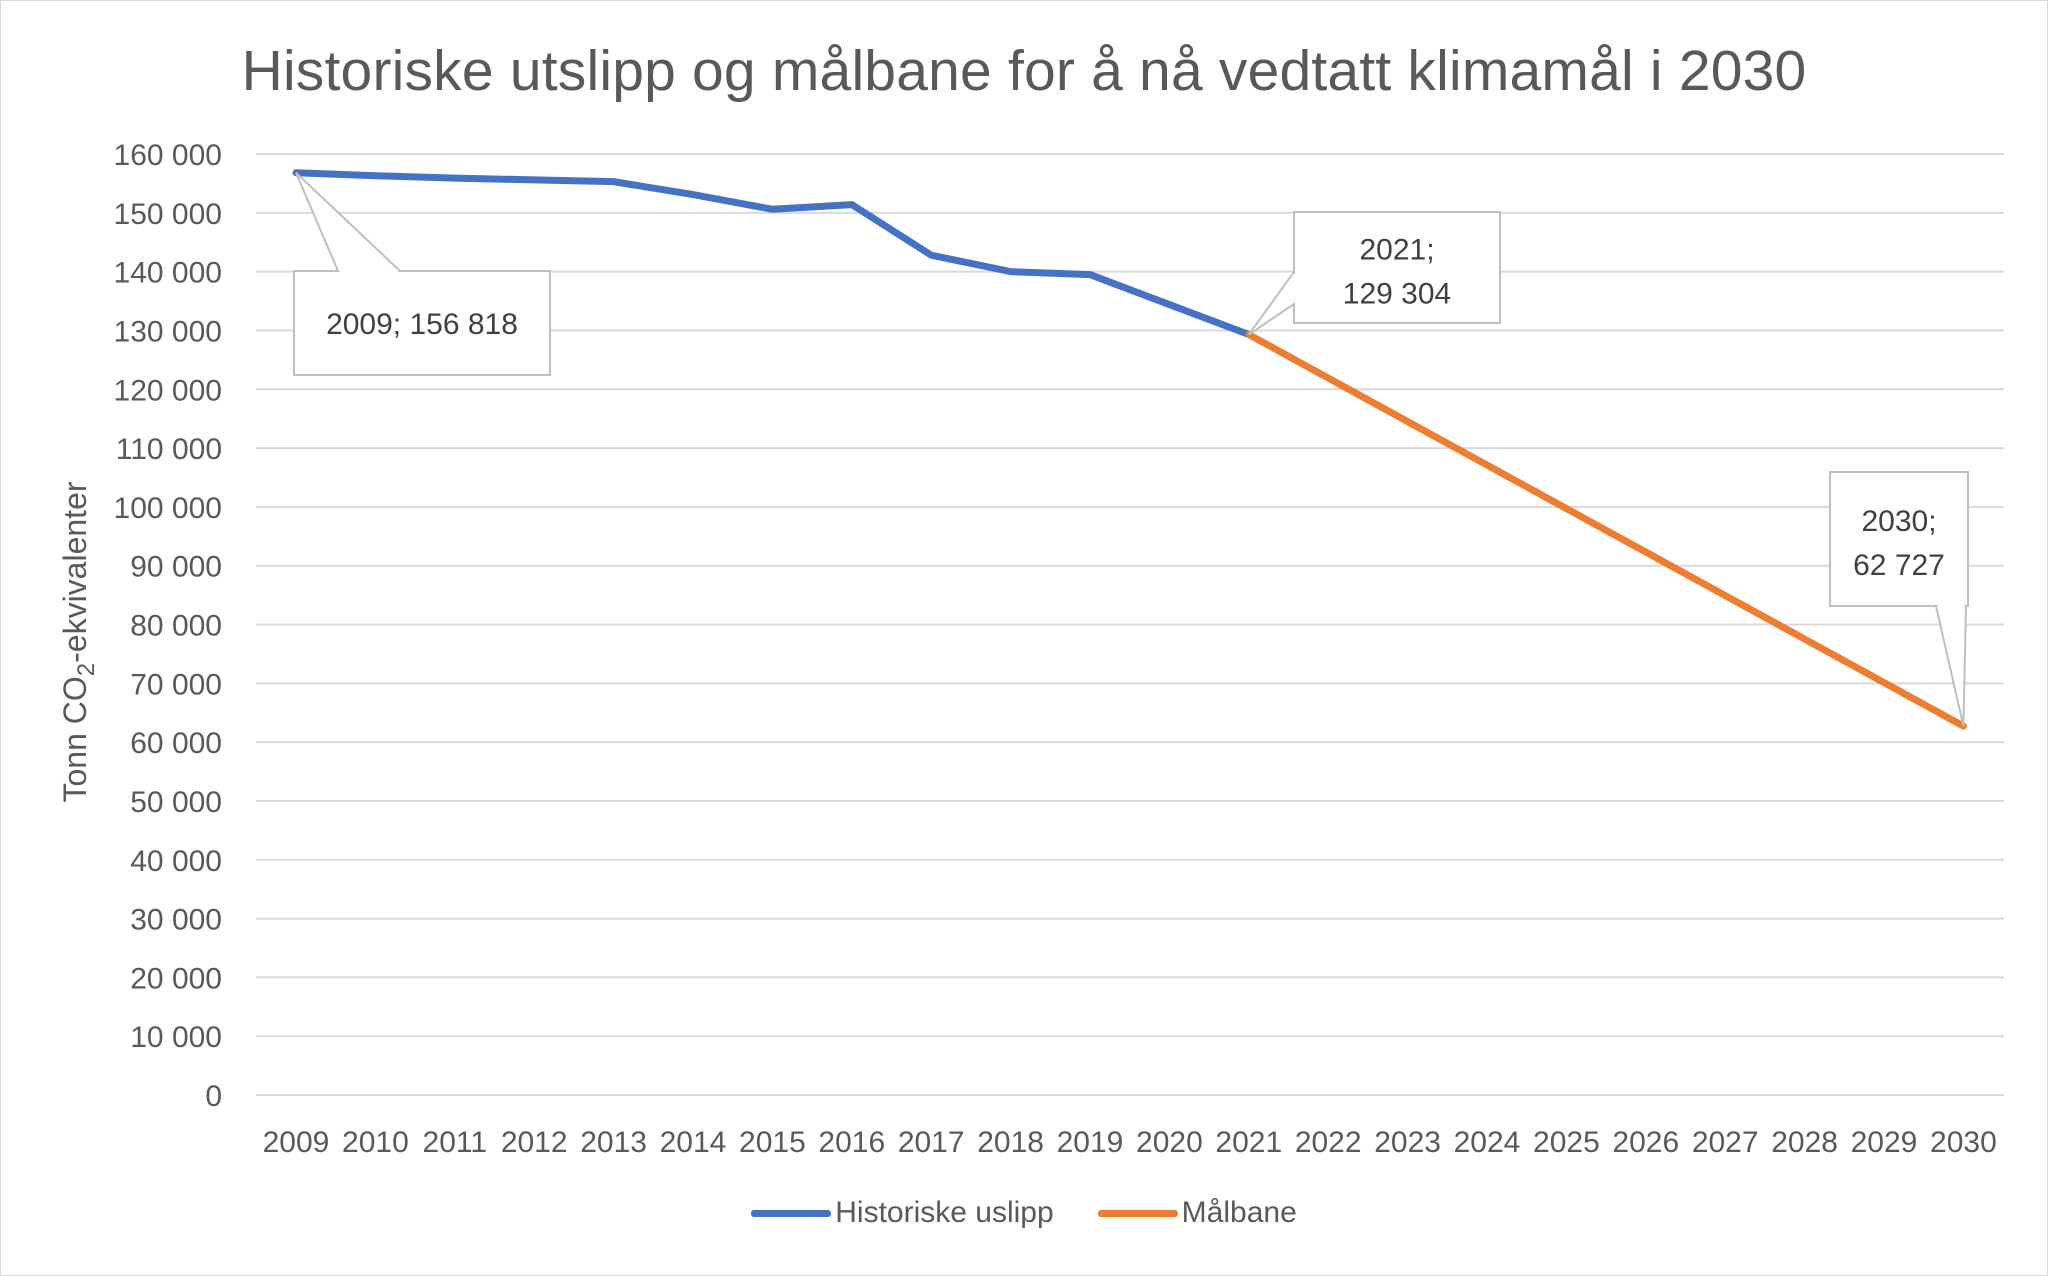  I want to click on y-tick-label: 60 000, so click(176, 743).